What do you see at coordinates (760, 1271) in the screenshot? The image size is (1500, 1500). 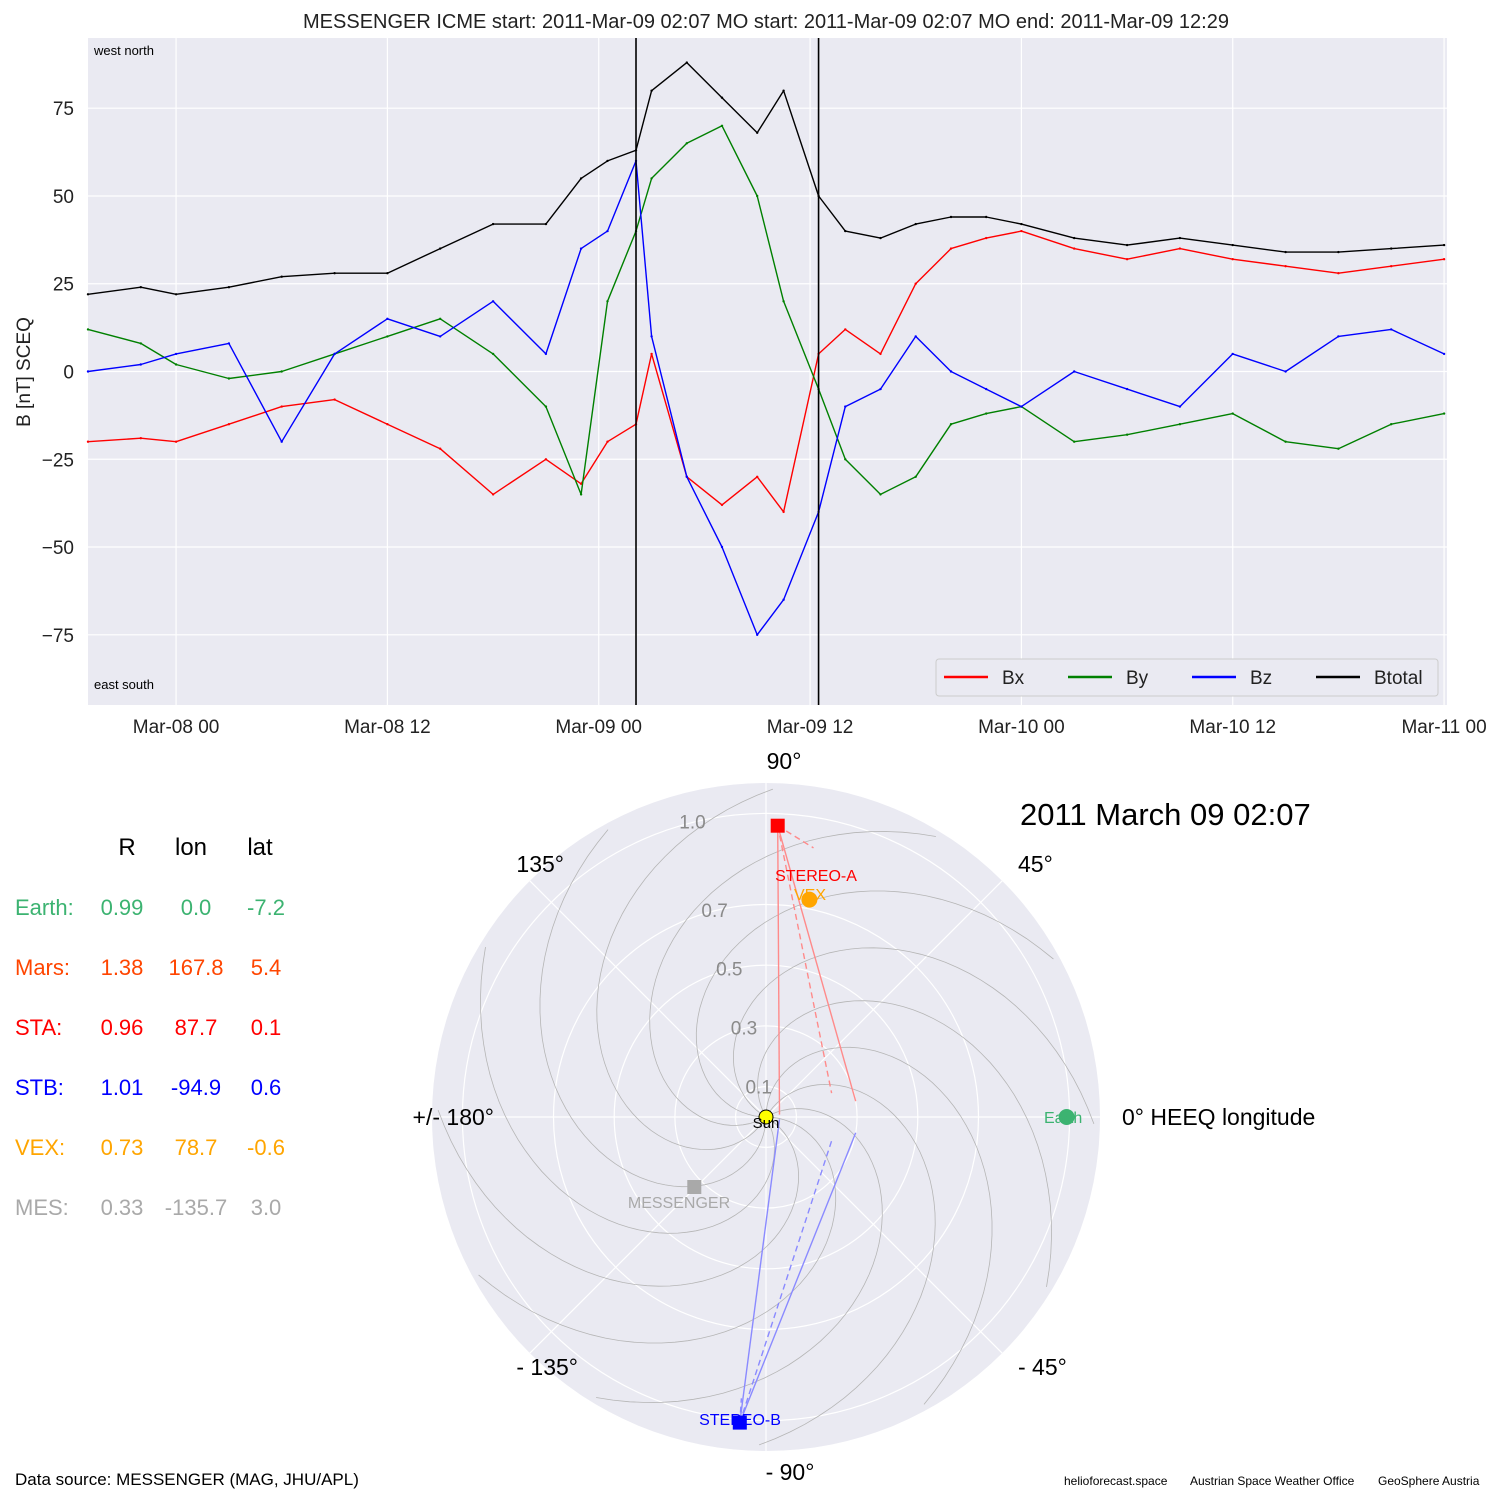 I see `fov-line` at bounding box center [760, 1271].